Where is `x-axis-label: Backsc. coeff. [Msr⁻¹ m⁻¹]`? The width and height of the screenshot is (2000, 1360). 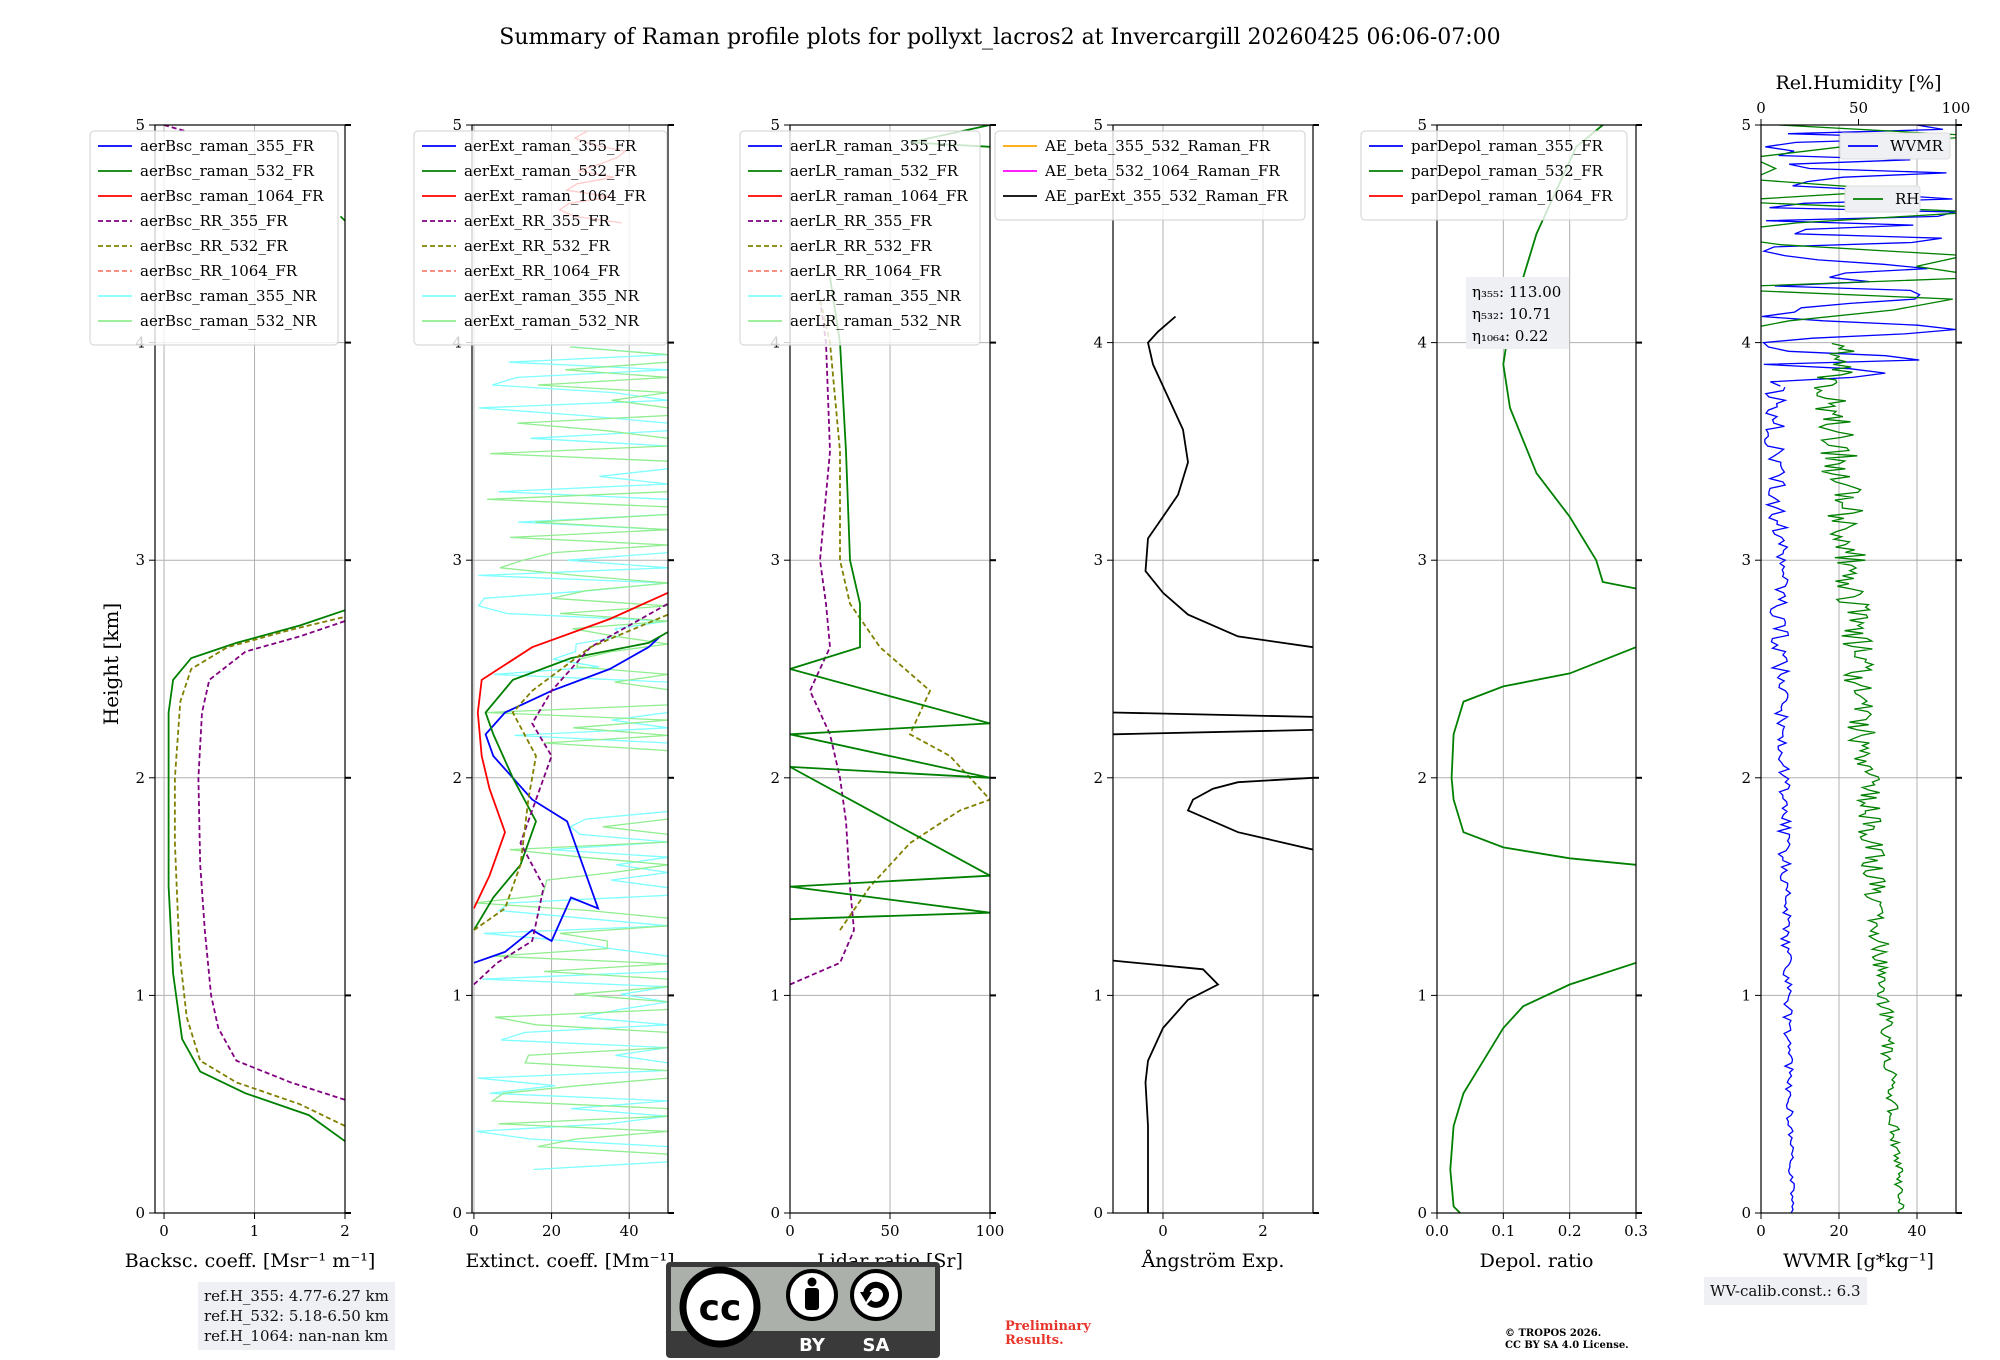 x-axis-label: Backsc. coeff. [Msr⁻¹ m⁻¹] is located at coordinates (250, 1261).